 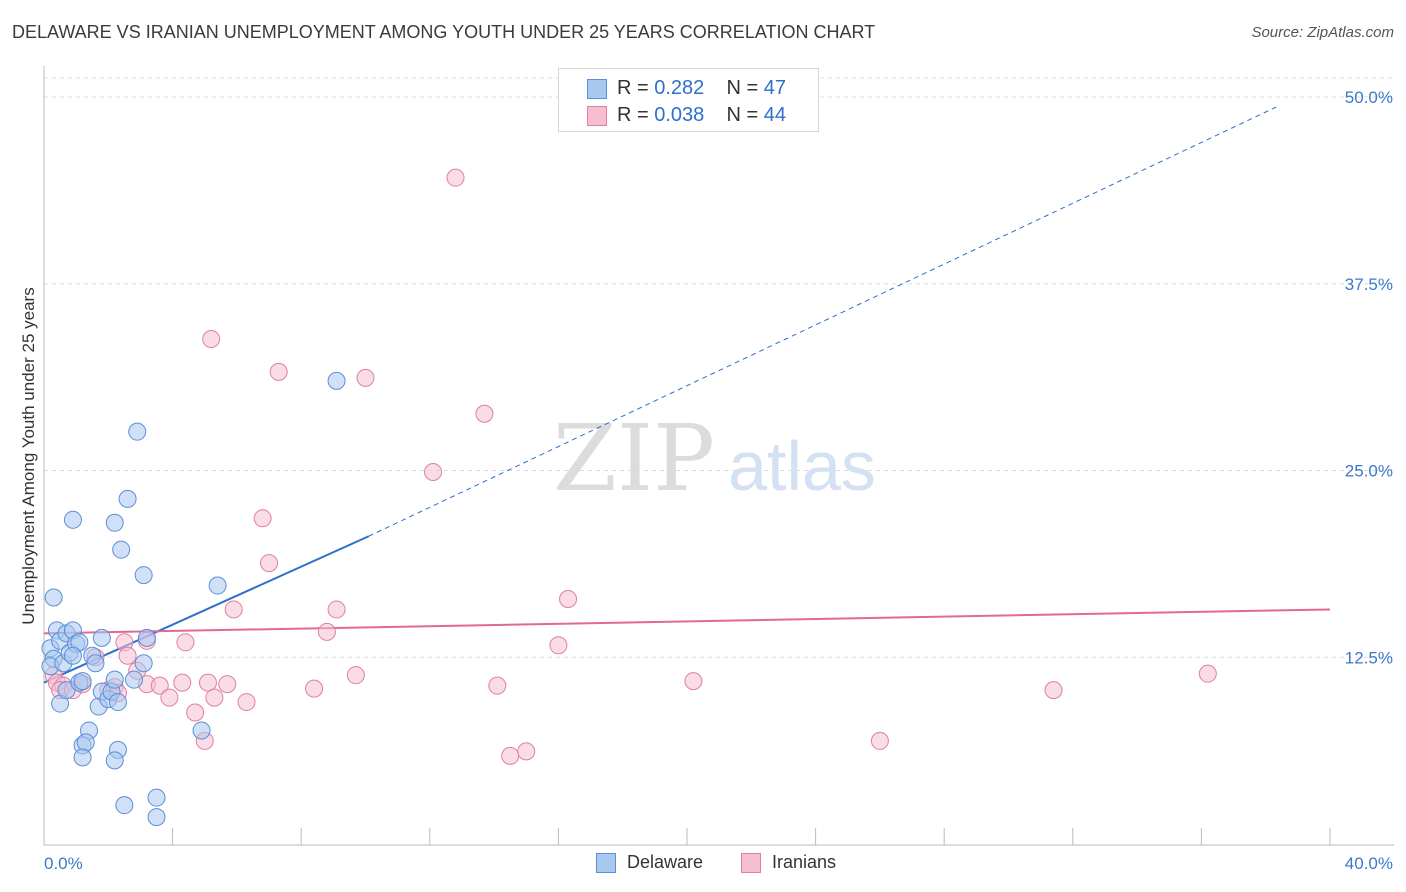 What do you see at coordinates (679, 88) in the screenshot?
I see `r-value: 0.282` at bounding box center [679, 88].